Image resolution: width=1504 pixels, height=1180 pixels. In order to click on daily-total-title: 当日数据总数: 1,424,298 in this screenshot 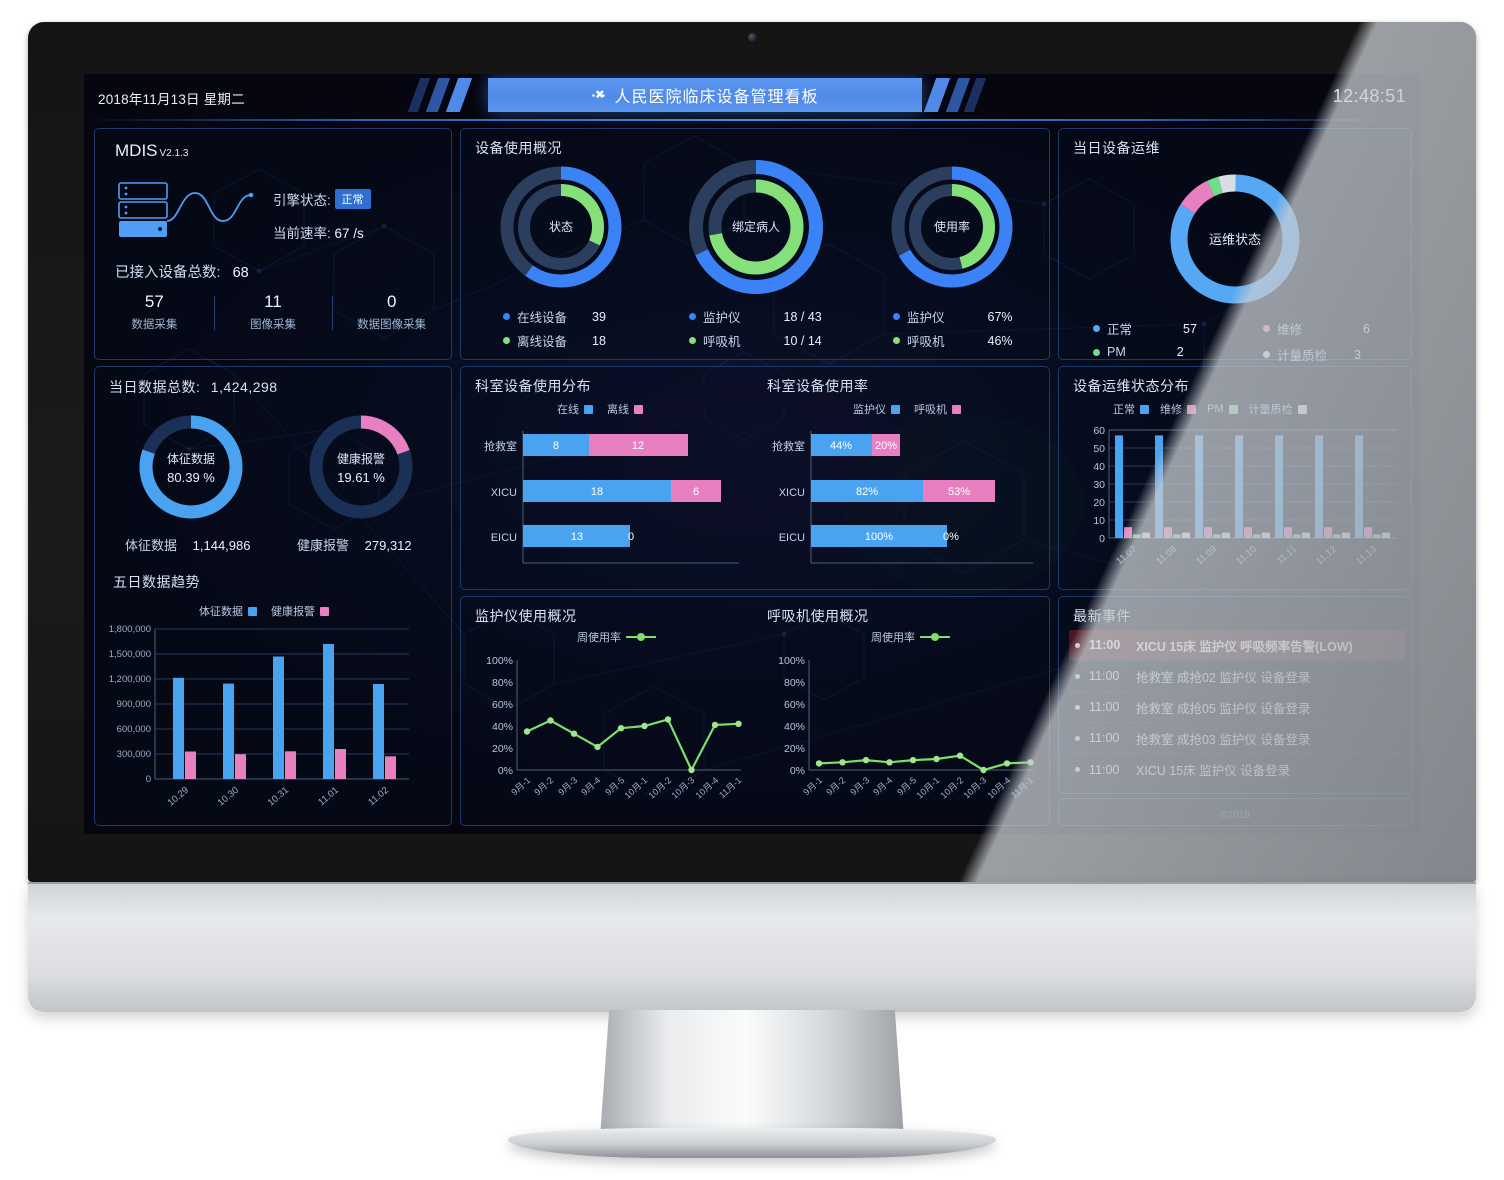, I will do `click(193, 387)`.